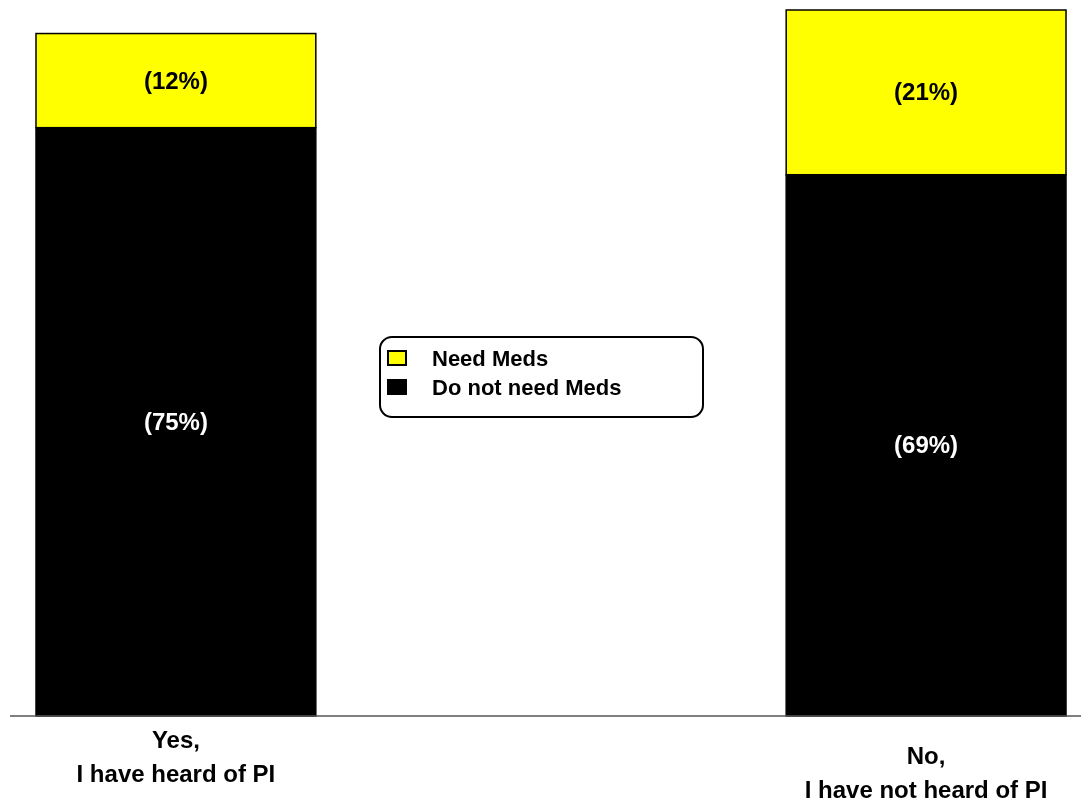  I want to click on x-tick-label: No, I have not heard of PI, so click(926, 772).